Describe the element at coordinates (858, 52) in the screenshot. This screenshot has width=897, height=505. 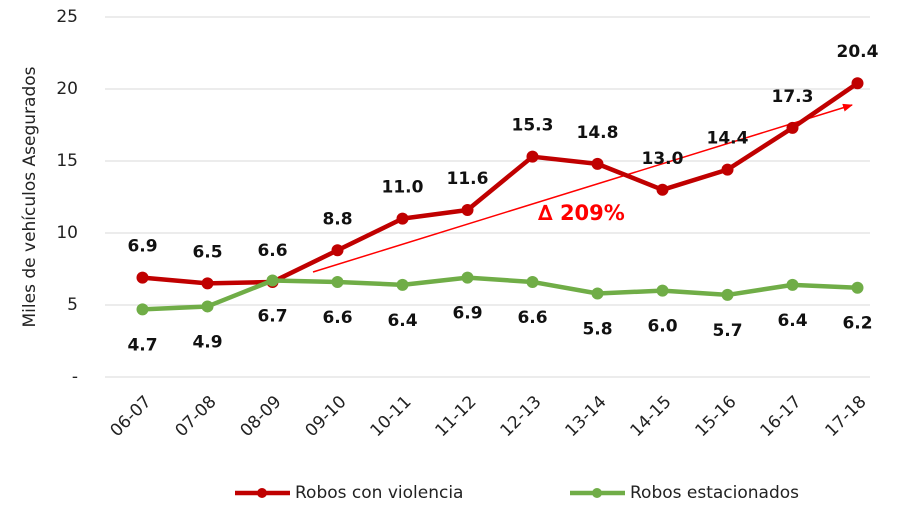
I see `data-label: 20.4` at that location.